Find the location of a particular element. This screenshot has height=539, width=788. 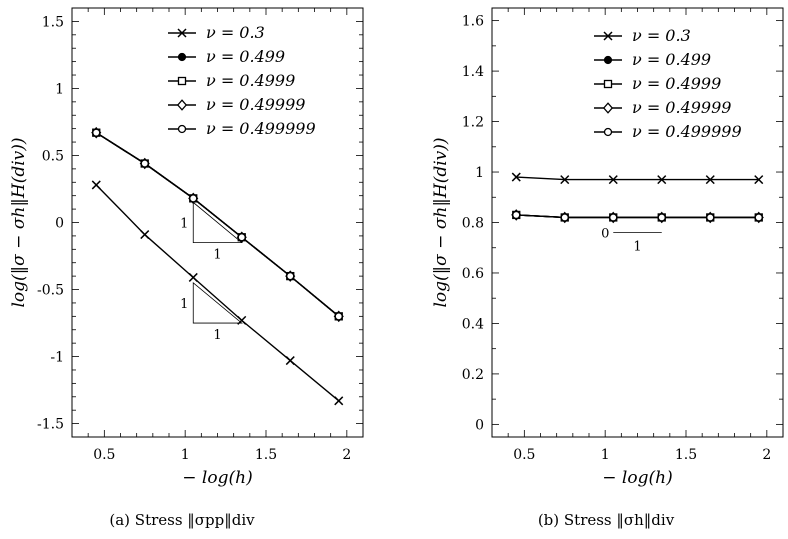

y-tick-label: -1 is located at coordinates (57, 358).